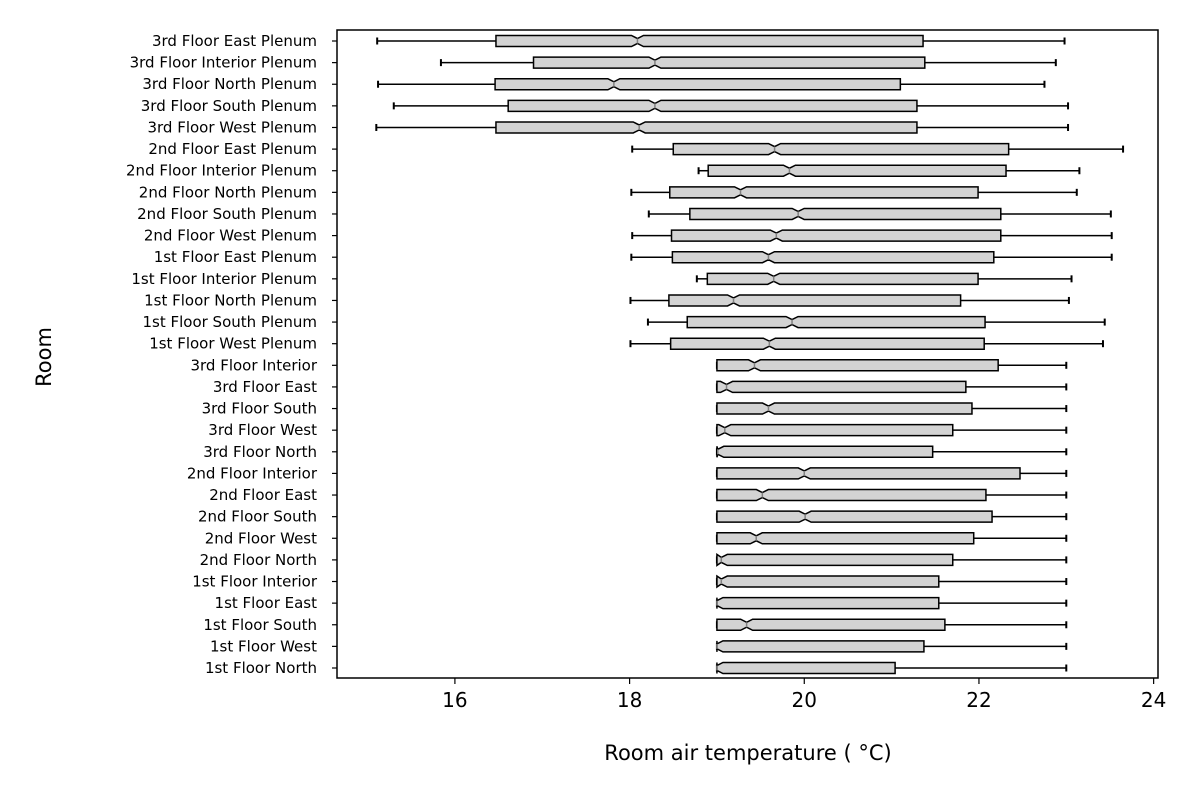 This screenshot has width=1200, height=800. What do you see at coordinates (266, 603) in the screenshot?
I see `y-tick-label: 1st Floor East` at bounding box center [266, 603].